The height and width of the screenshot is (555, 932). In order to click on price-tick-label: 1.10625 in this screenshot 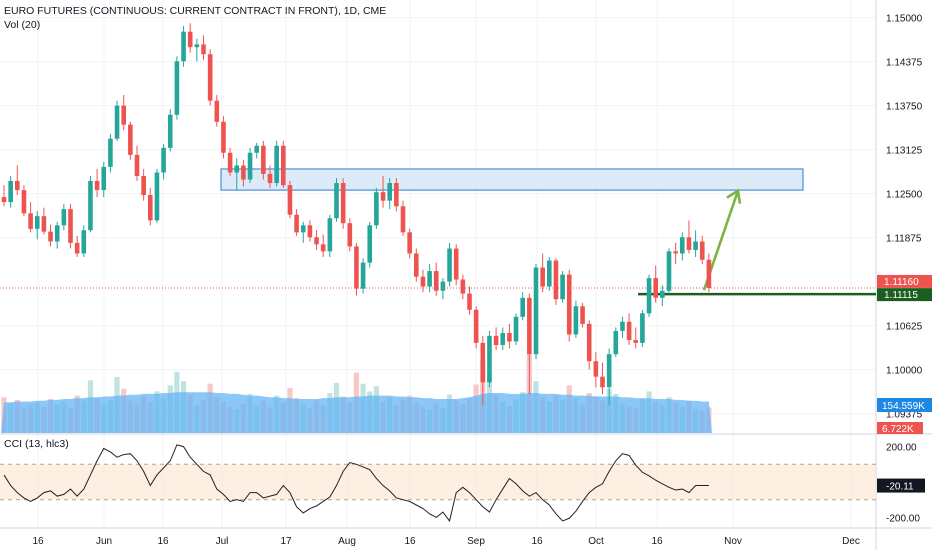, I will do `click(904, 327)`.